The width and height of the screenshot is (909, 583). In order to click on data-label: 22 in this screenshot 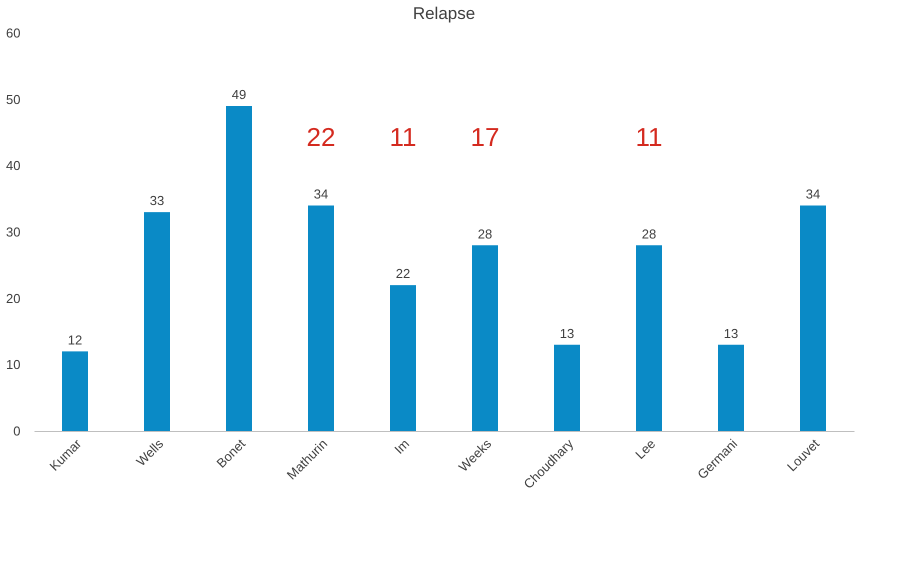, I will do `click(403, 274)`.